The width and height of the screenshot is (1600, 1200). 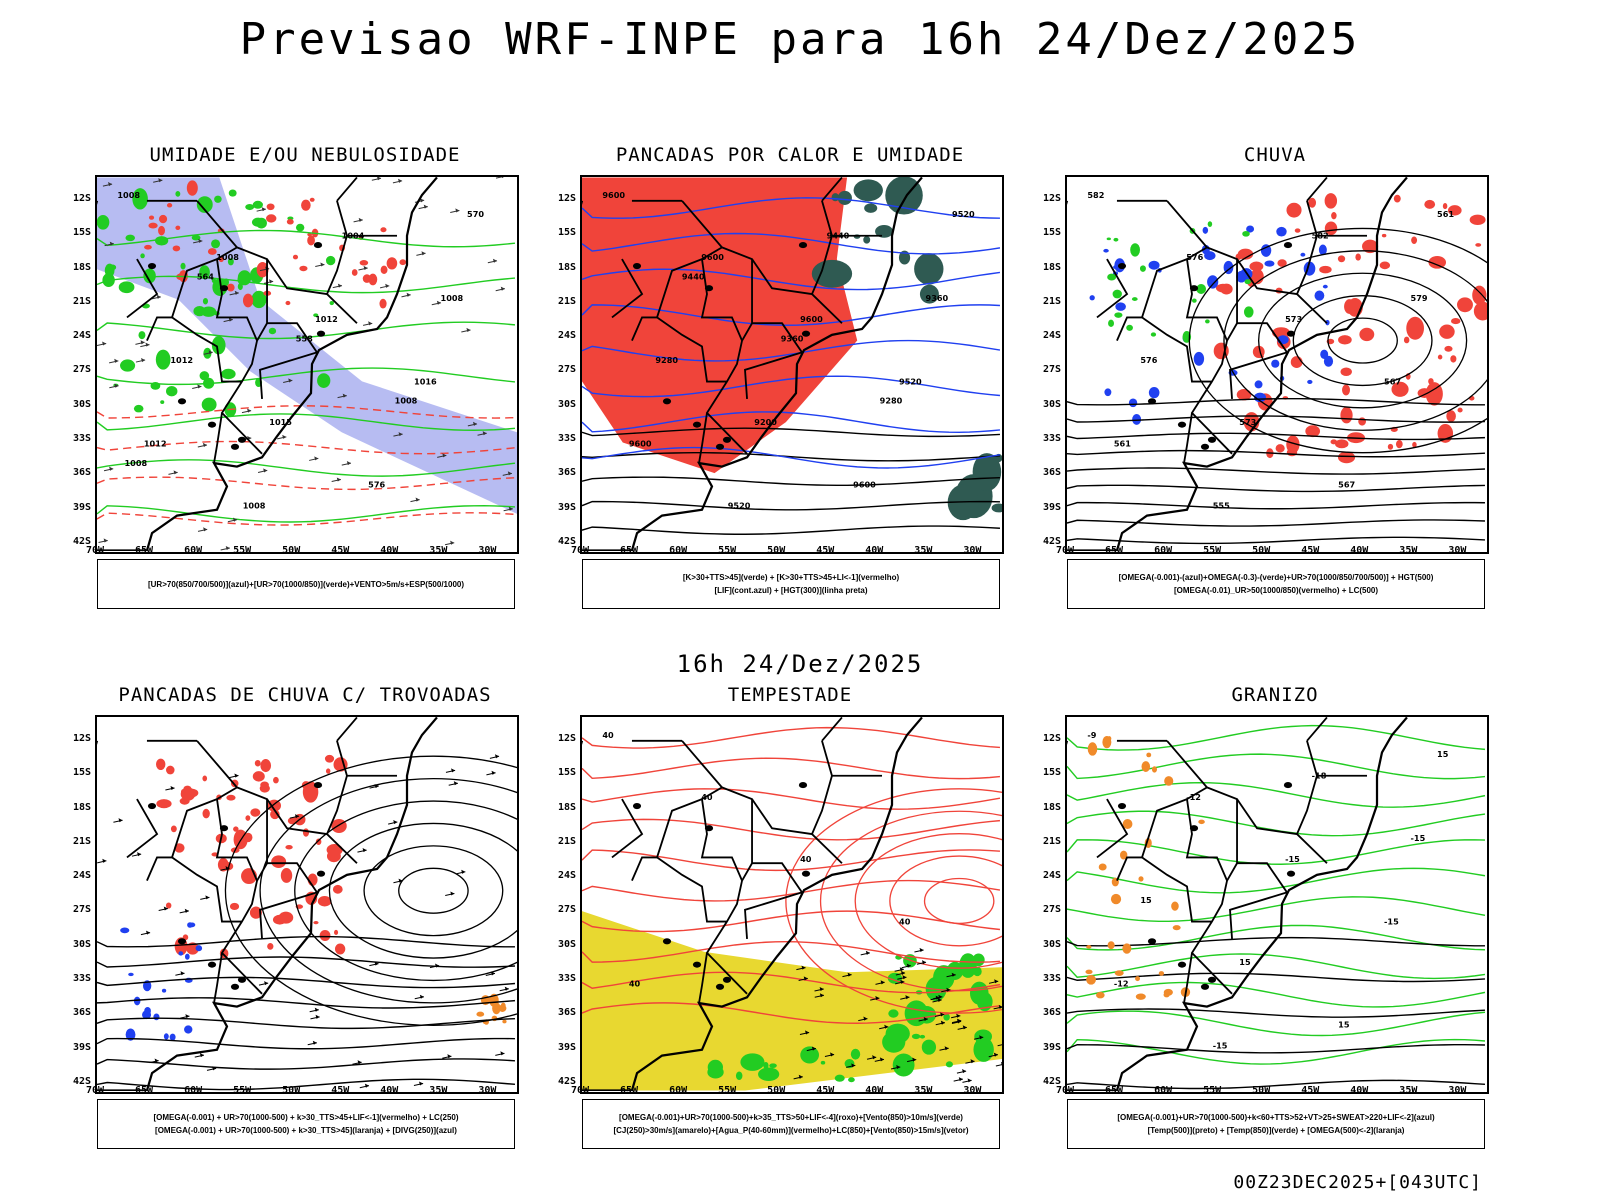 I want to click on lat-tick-label: 21S, so click(x=1051, y=841).